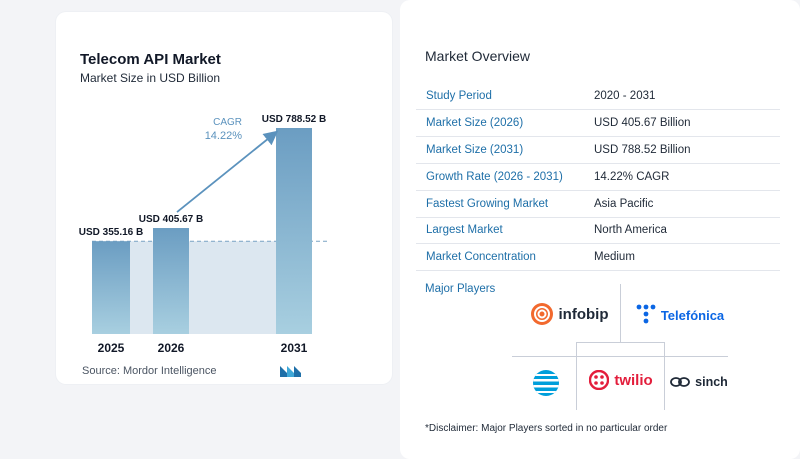  What do you see at coordinates (583, 314) in the screenshot?
I see `infobip-logo-text: infobip` at bounding box center [583, 314].